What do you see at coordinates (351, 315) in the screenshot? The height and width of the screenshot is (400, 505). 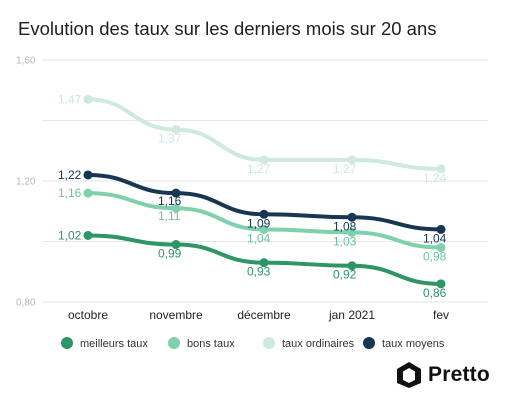 I see `x-tick-label: jan 2021` at bounding box center [351, 315].